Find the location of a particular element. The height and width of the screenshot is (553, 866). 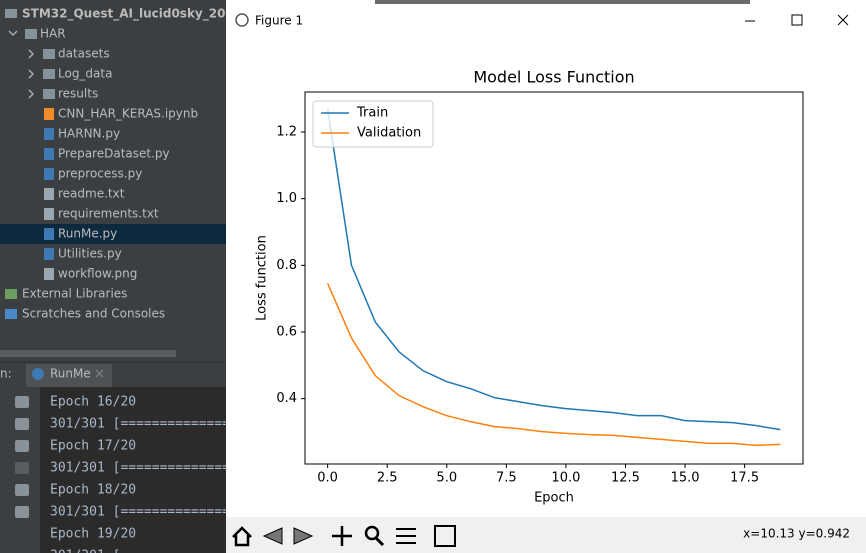

tab-close is located at coordinates (99, 373).